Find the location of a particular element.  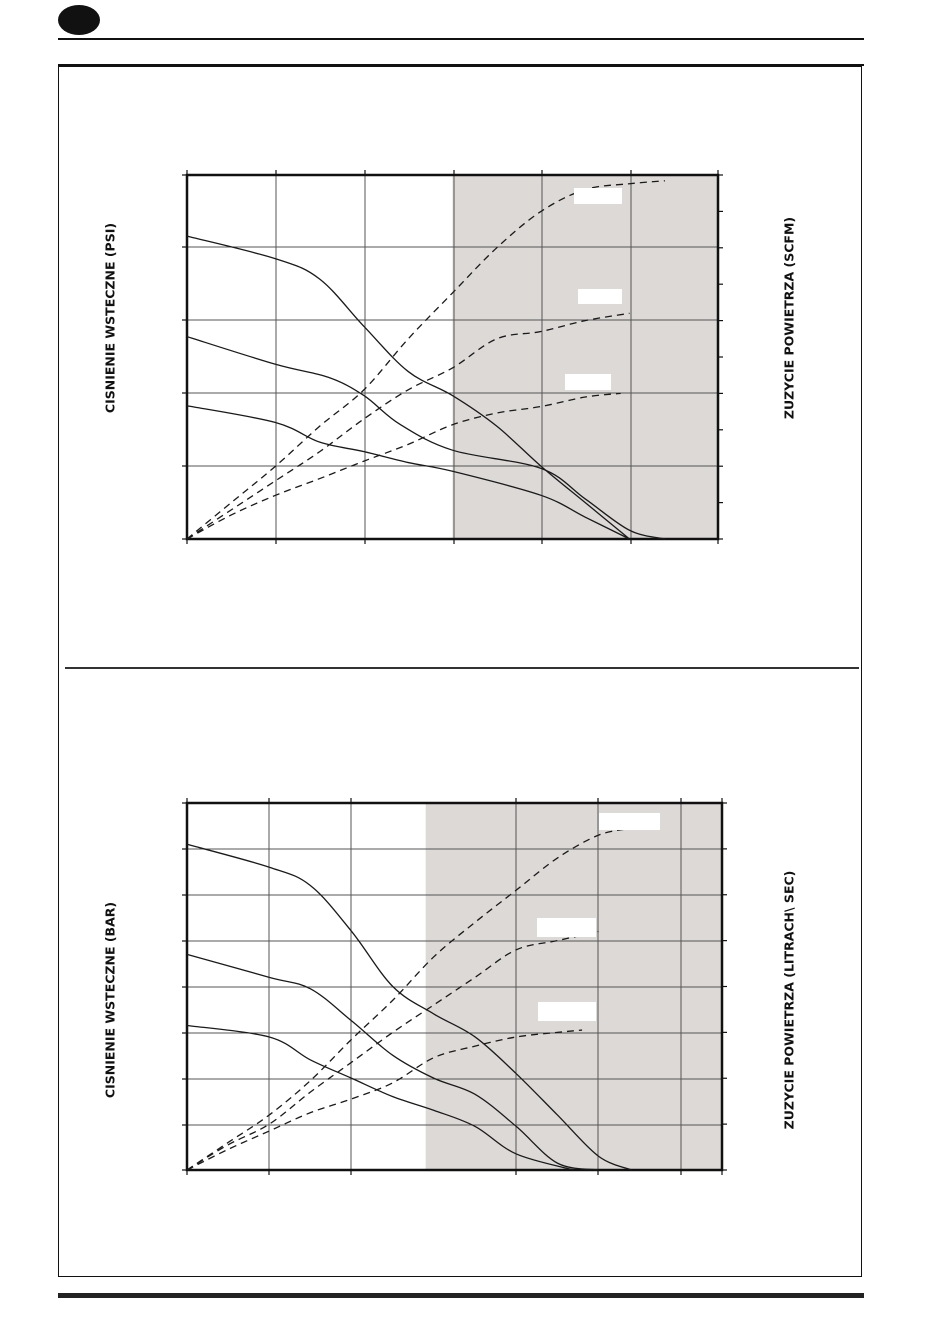

header-badge is located at coordinates (79, 20).